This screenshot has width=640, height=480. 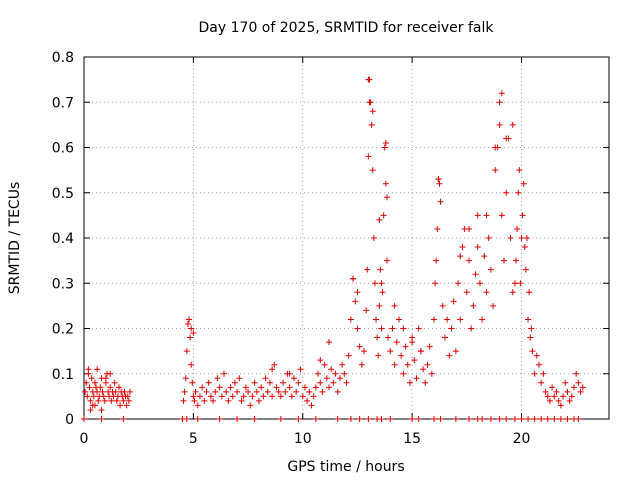 What do you see at coordinates (69, 420) in the screenshot?
I see `y-tick-label: 0` at bounding box center [69, 420].